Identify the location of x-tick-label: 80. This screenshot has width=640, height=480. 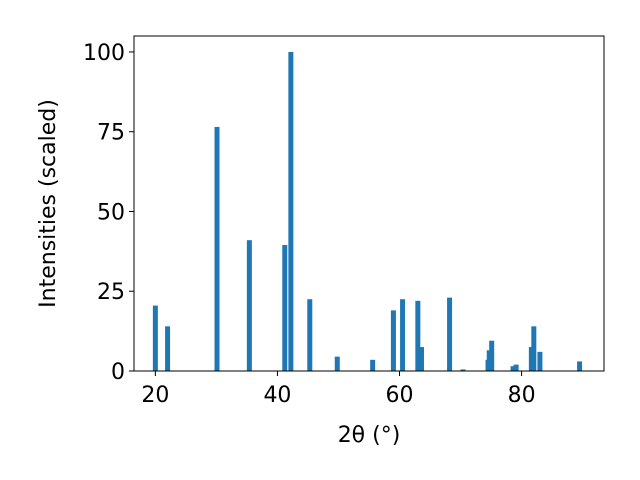
(522, 395).